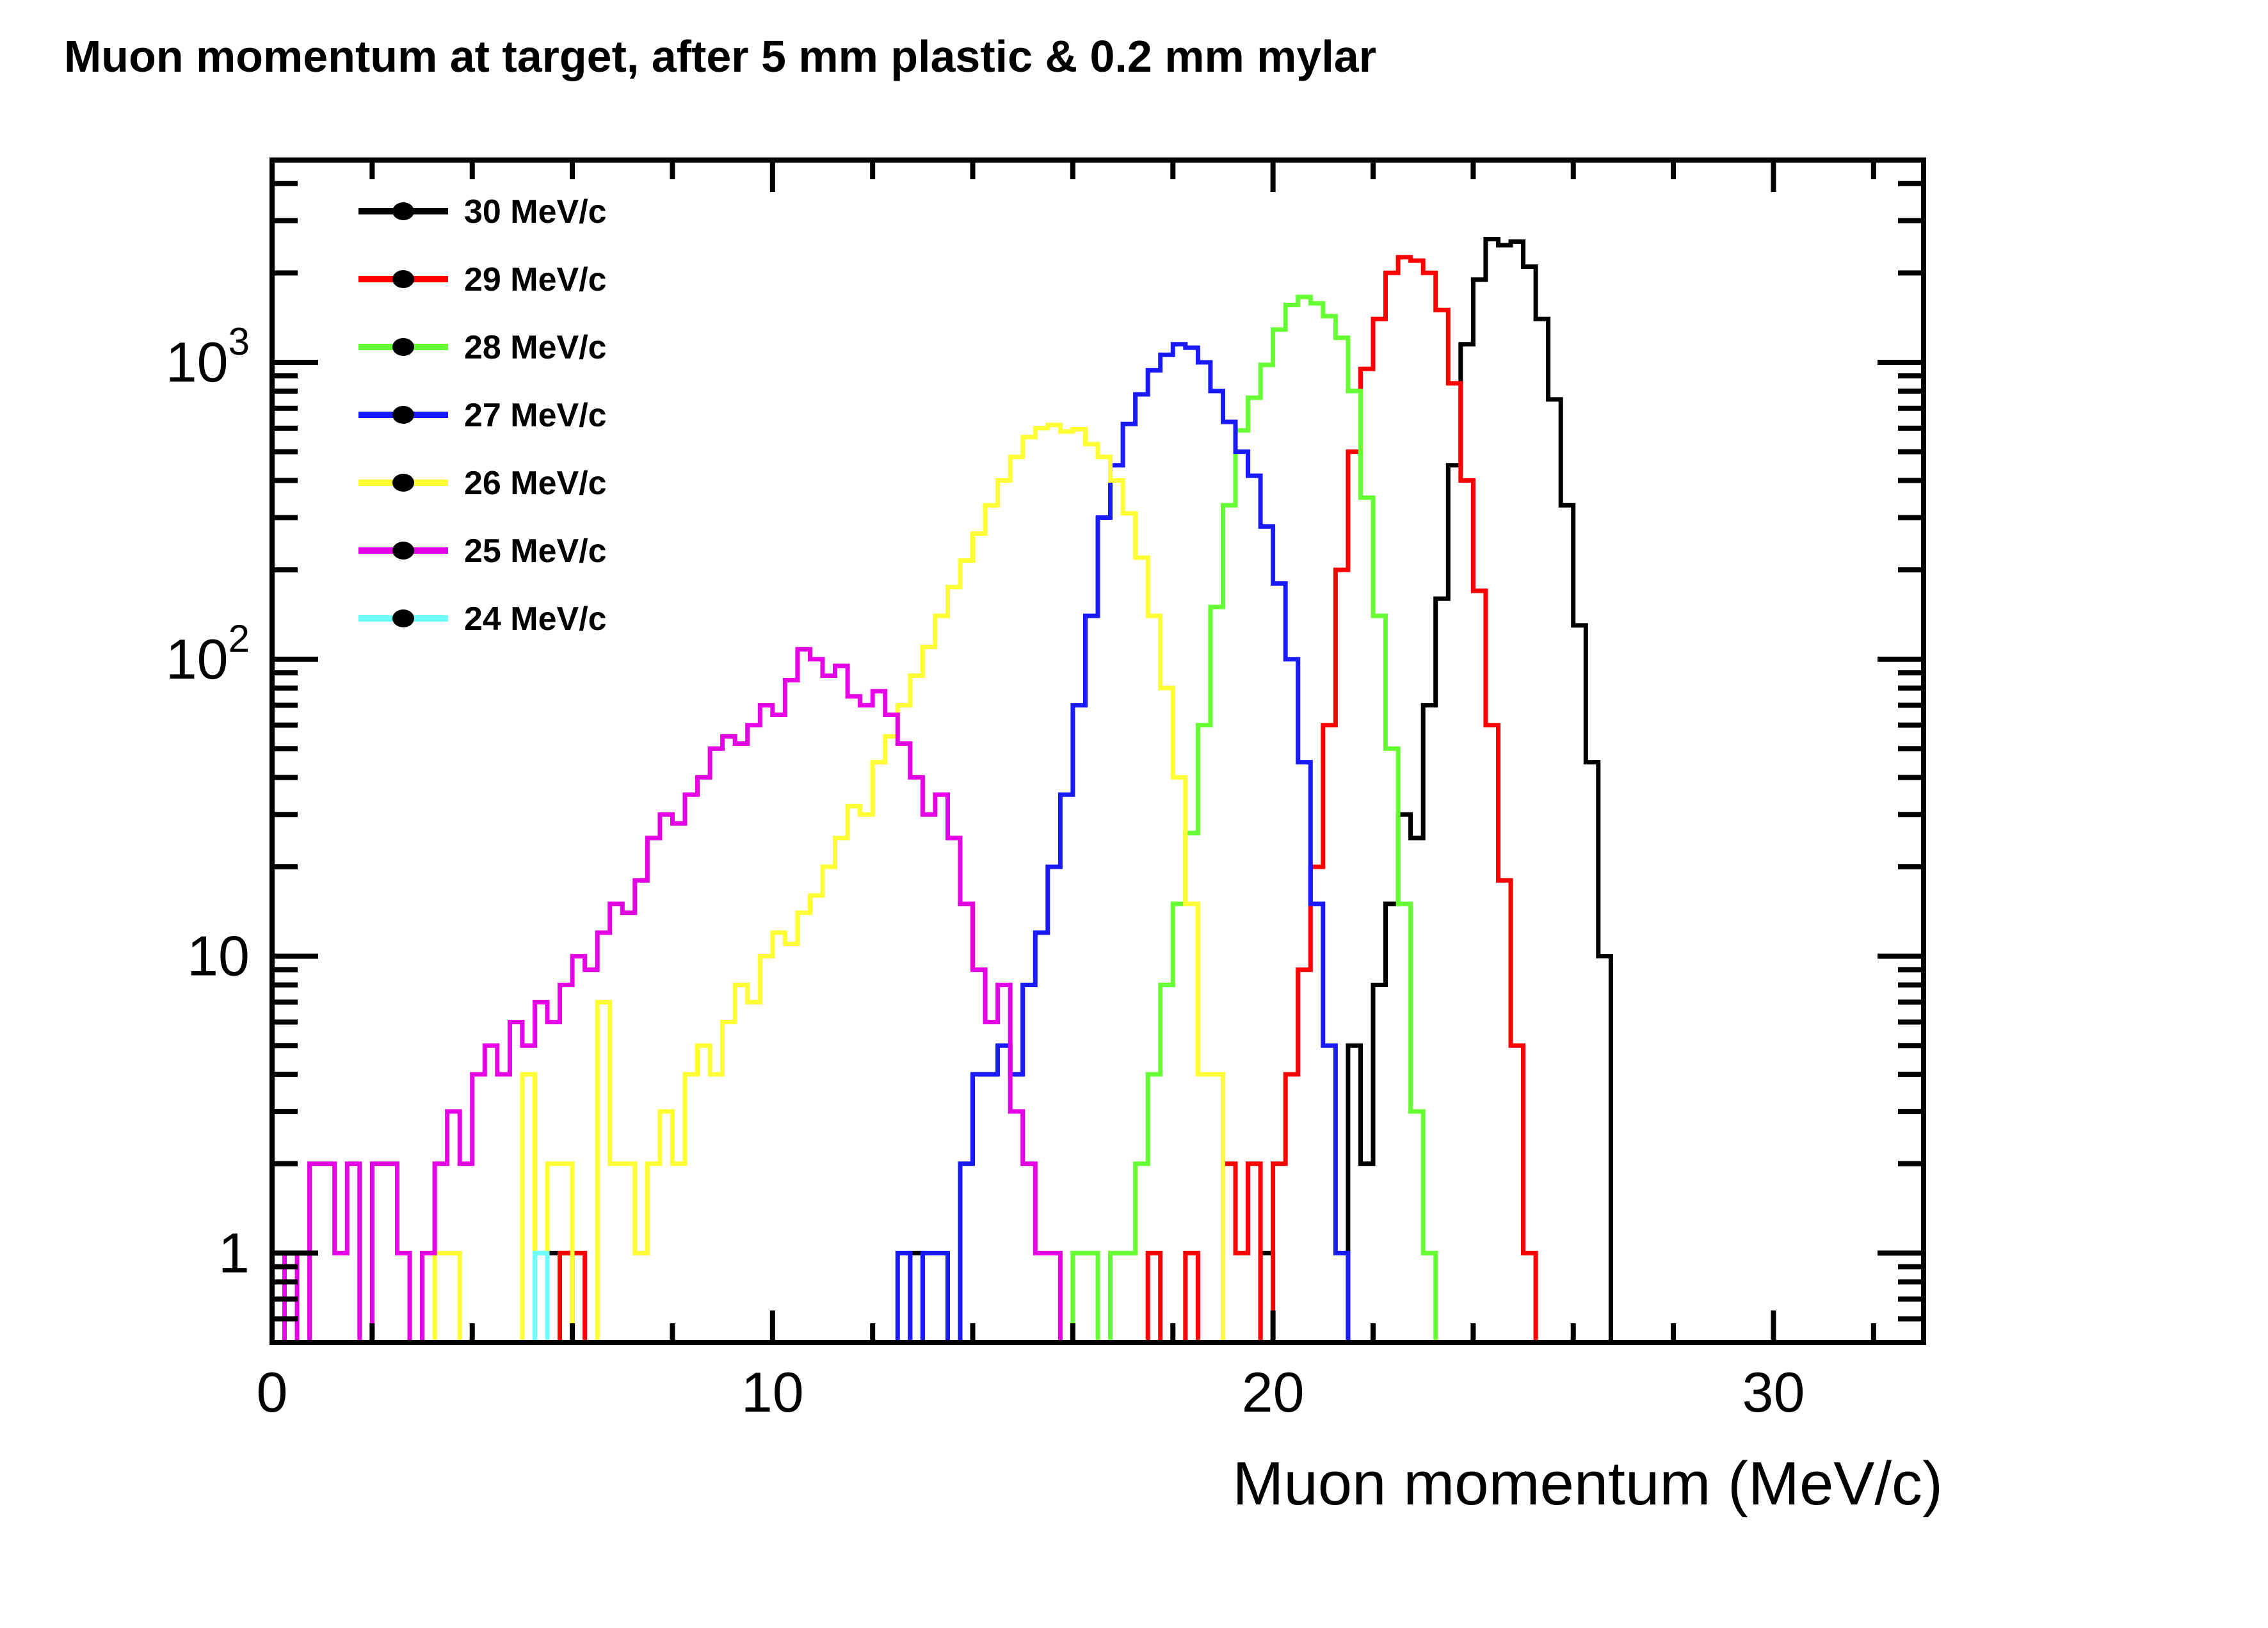 The image size is (2268, 1628). I want to click on legend-entry-26-mev-c: 26 MeV/c, so click(482, 483).